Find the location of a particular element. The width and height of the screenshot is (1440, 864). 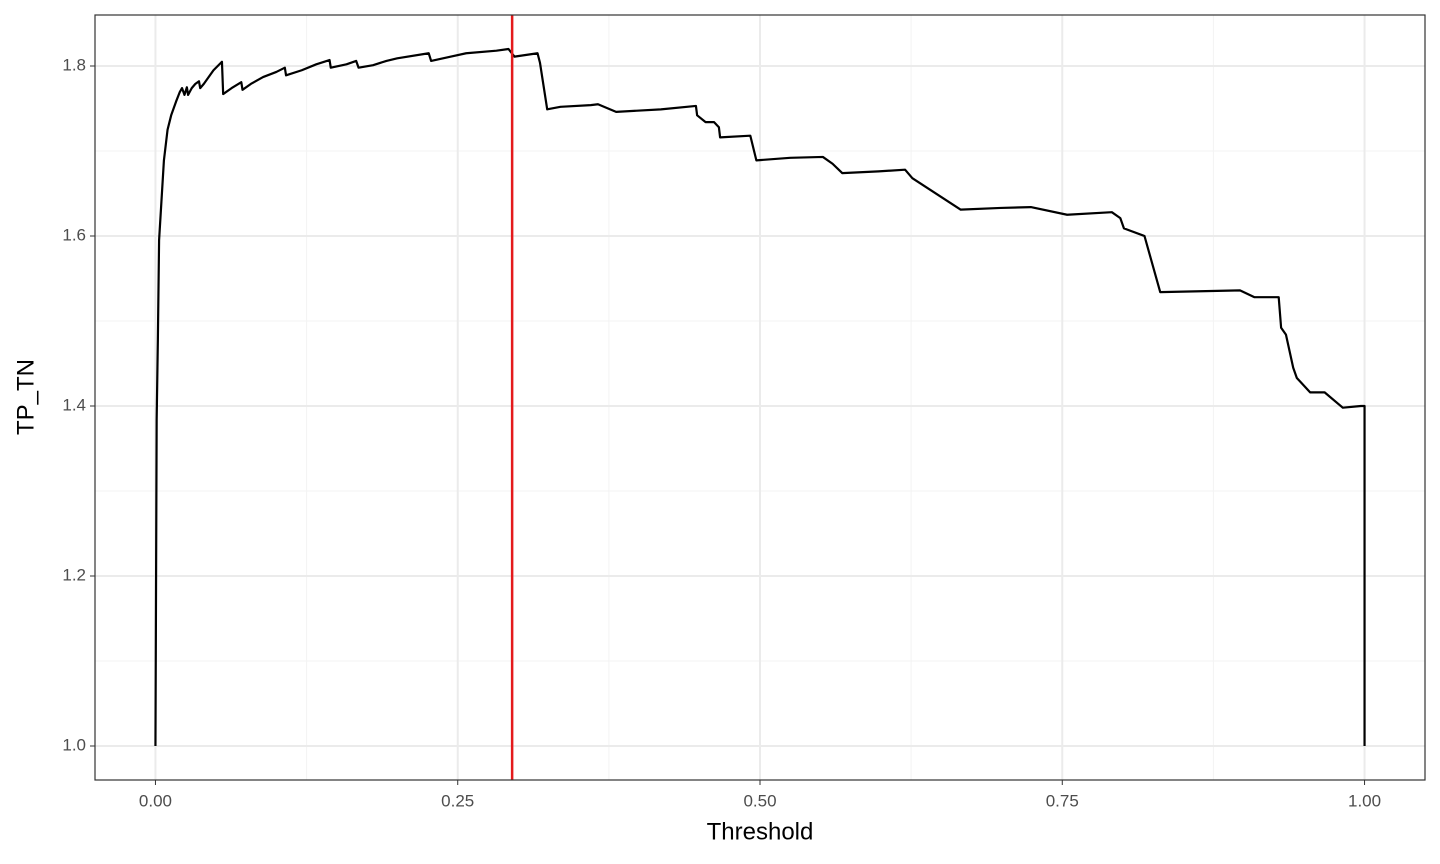

x-tick-label: 0.25 is located at coordinates (457, 800).